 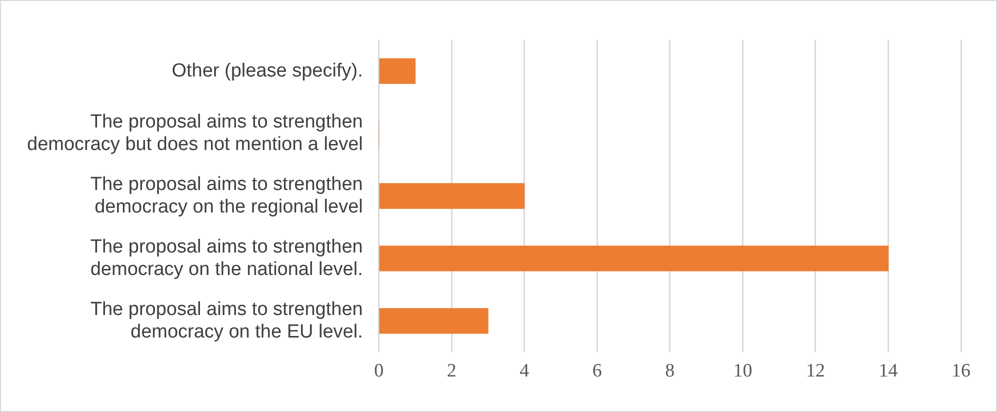 What do you see at coordinates (226, 196) in the screenshot?
I see `y-tick-label: The proposal aims to strengthen democracy on the regional level` at bounding box center [226, 196].